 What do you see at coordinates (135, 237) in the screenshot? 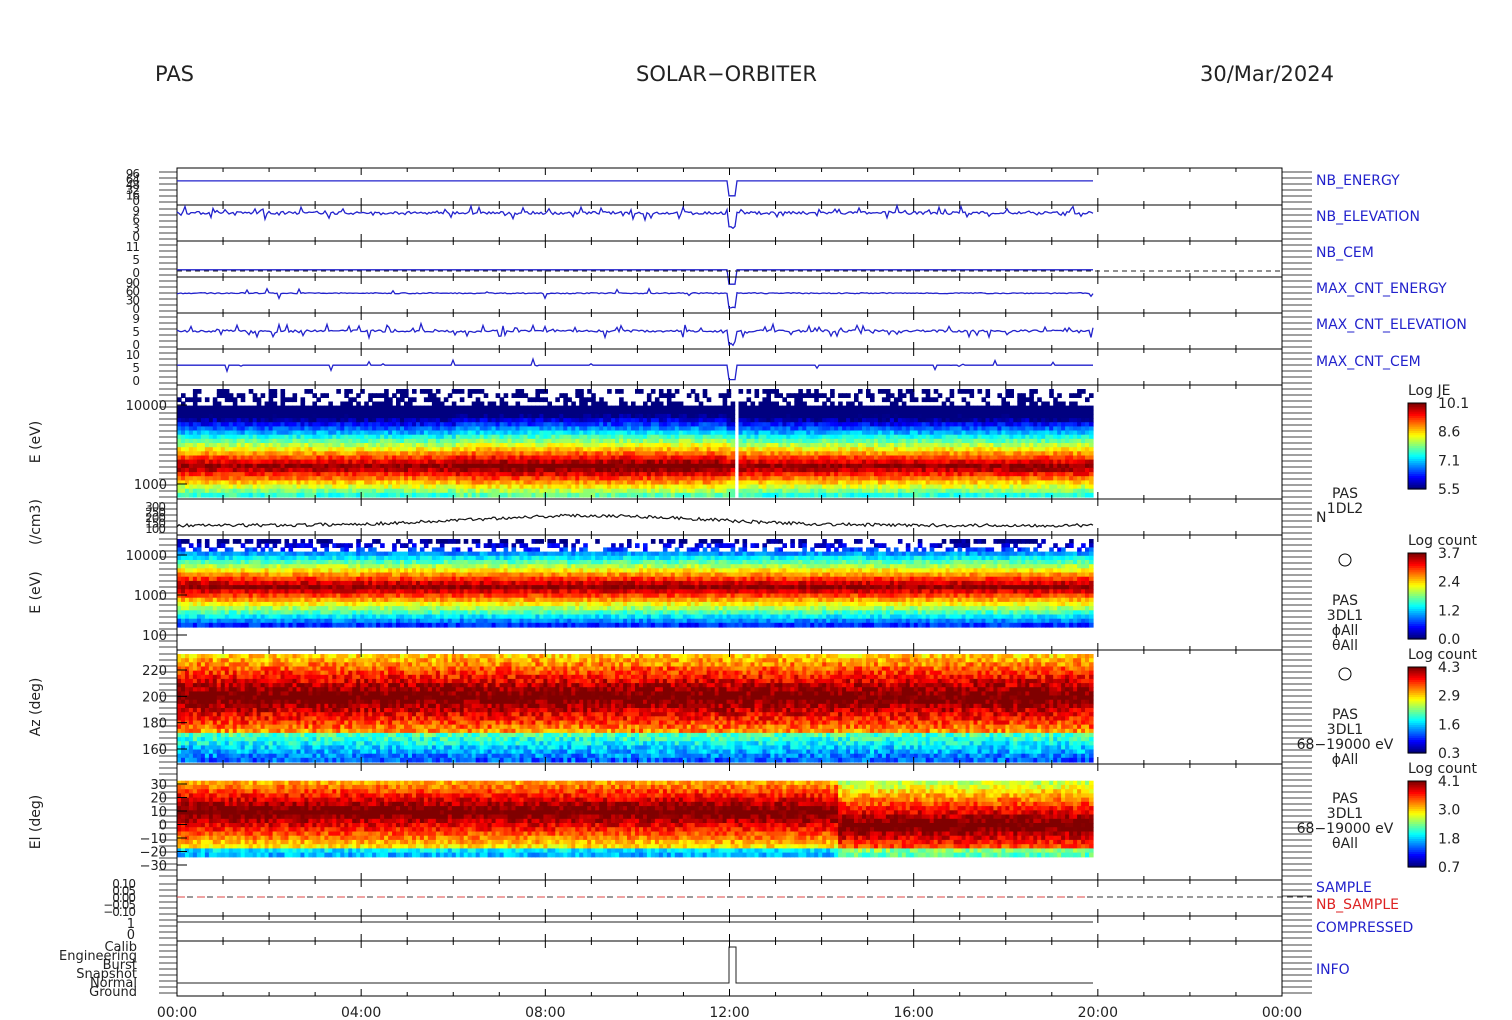
I see `y-tick-label: 0` at bounding box center [135, 237].